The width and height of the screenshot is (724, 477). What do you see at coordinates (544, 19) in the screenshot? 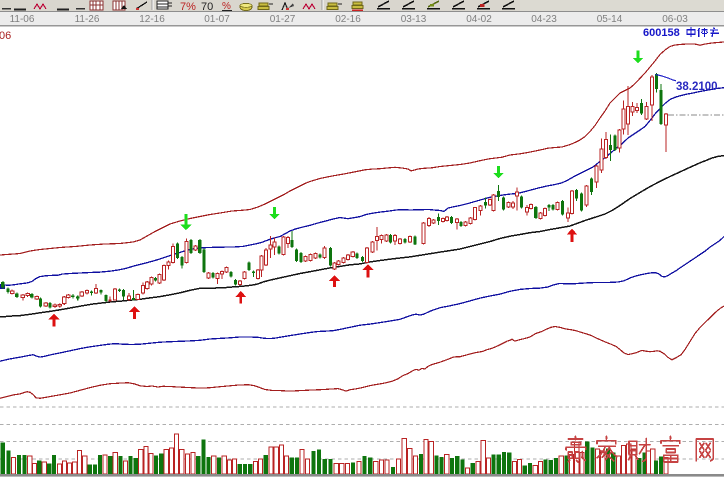
I see `svg-text: 04-23` at bounding box center [544, 19].